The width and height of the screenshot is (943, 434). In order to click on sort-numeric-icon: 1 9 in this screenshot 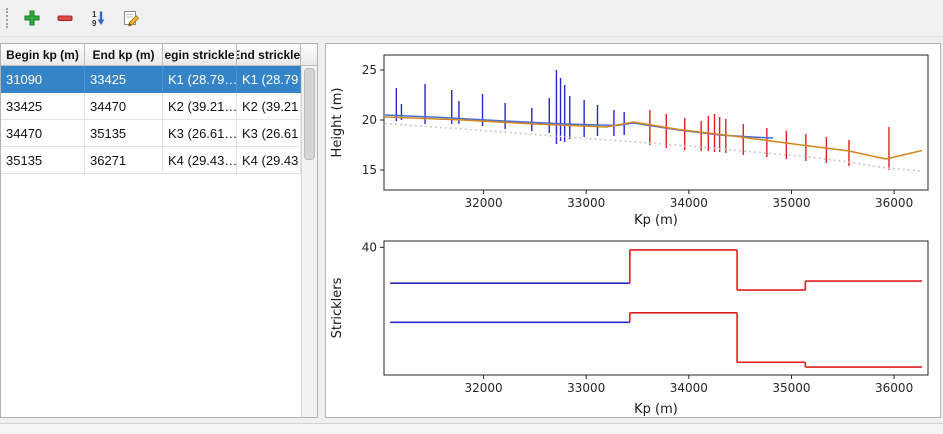, I will do `click(98, 18)`.